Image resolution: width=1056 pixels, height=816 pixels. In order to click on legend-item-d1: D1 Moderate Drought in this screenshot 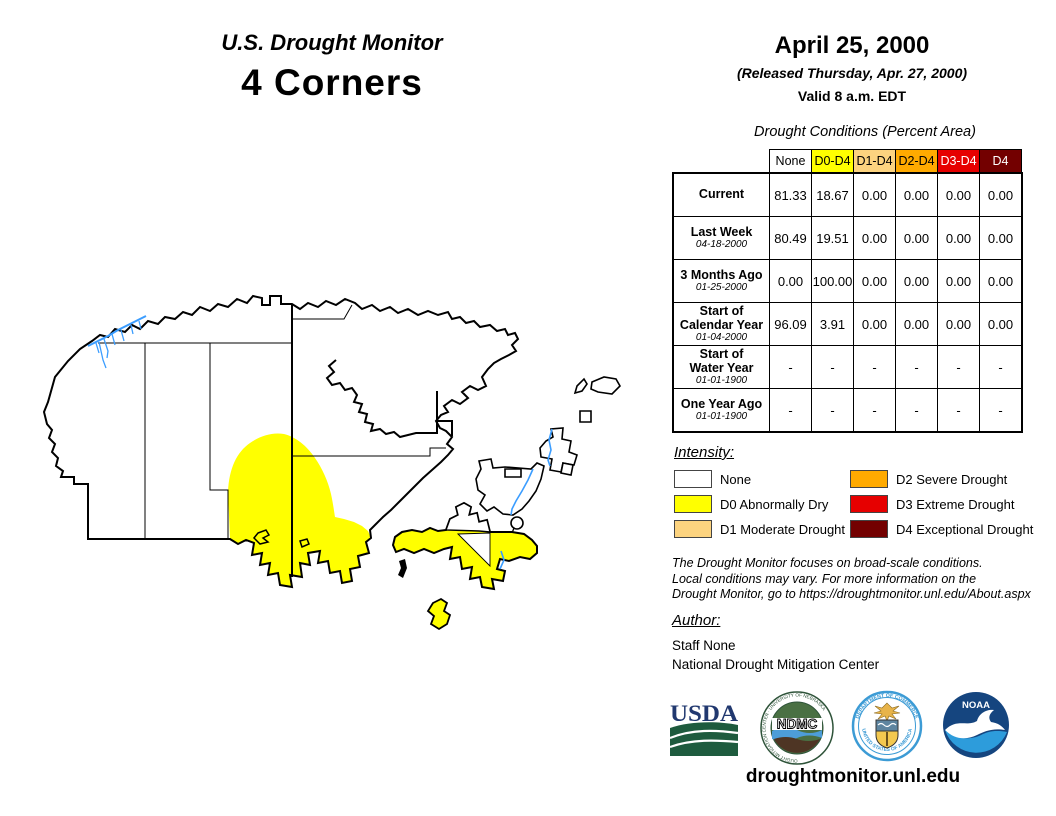, I will do `click(759, 529)`.